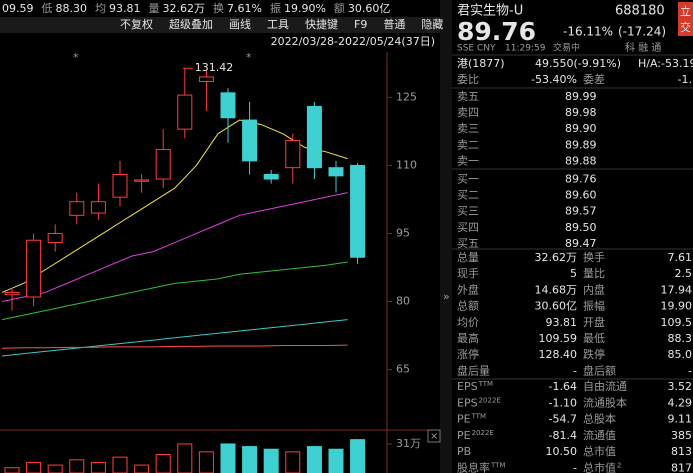 This screenshot has width=693, height=473. Describe the element at coordinates (100, 8) in the screenshot. I see `quote-label: 均` at that location.